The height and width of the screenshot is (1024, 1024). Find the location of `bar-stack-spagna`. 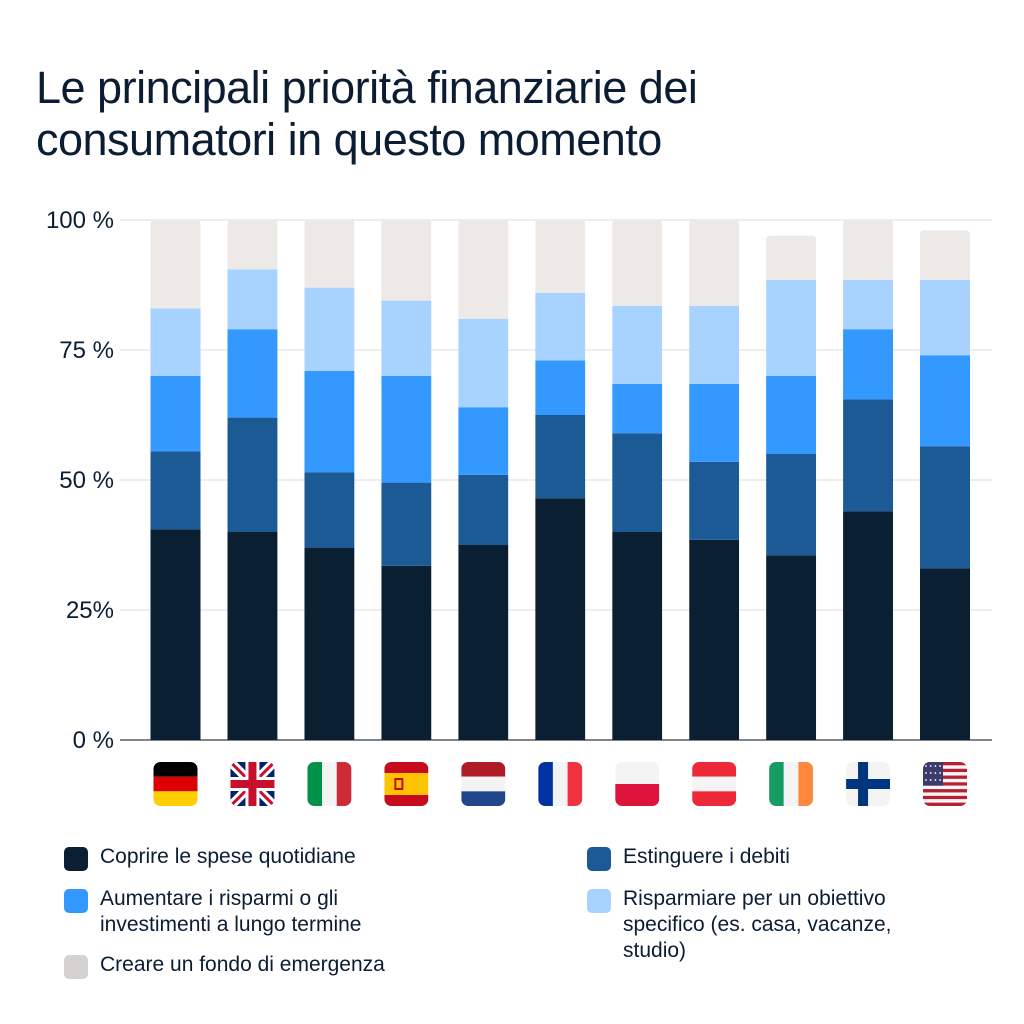

bar-stack-spagna is located at coordinates (406, 480).